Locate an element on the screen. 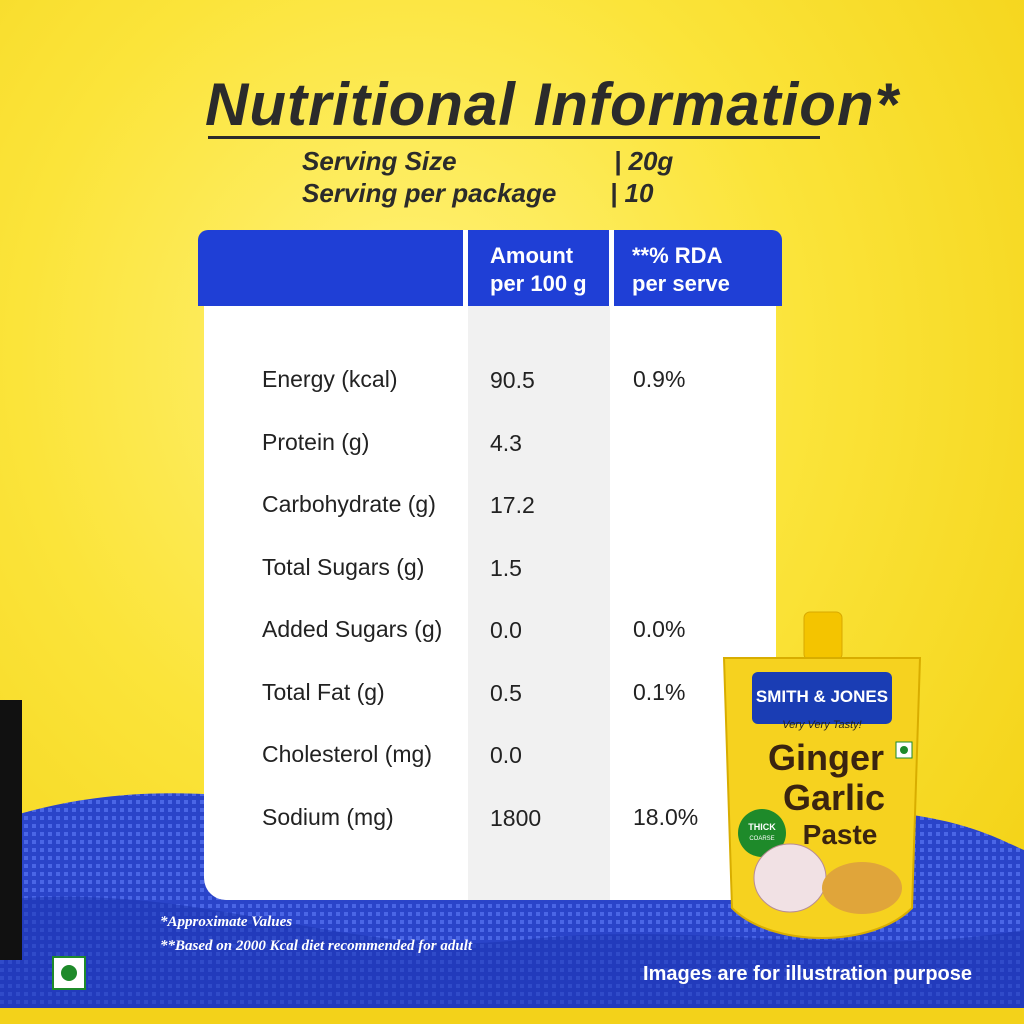 Image resolution: width=1024 pixels, height=1024 pixels. rda-value: 0.1% is located at coordinates (659, 691).